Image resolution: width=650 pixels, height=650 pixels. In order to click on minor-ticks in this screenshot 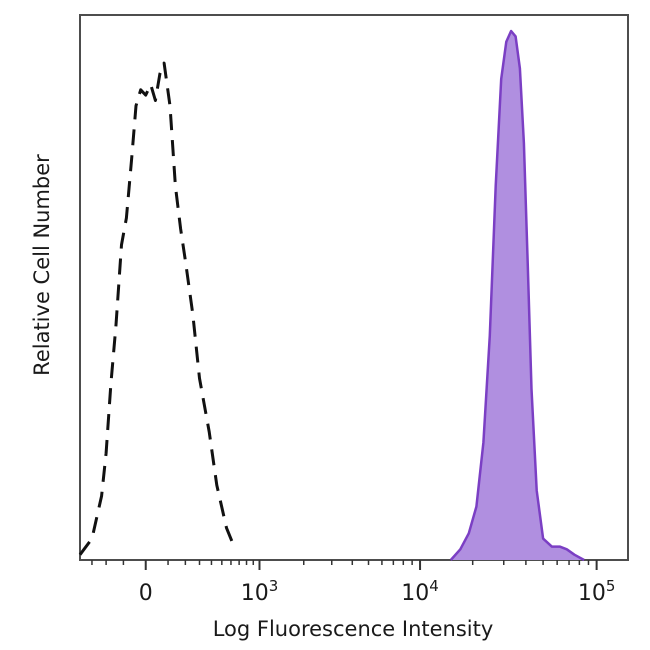, I will do `click(340, 562)`.